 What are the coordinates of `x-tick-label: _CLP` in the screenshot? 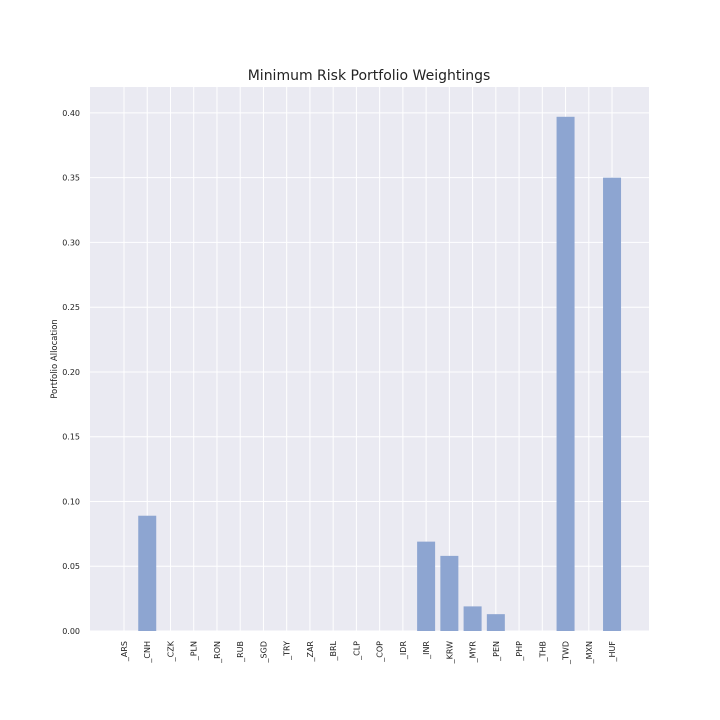 It's located at (356, 651).